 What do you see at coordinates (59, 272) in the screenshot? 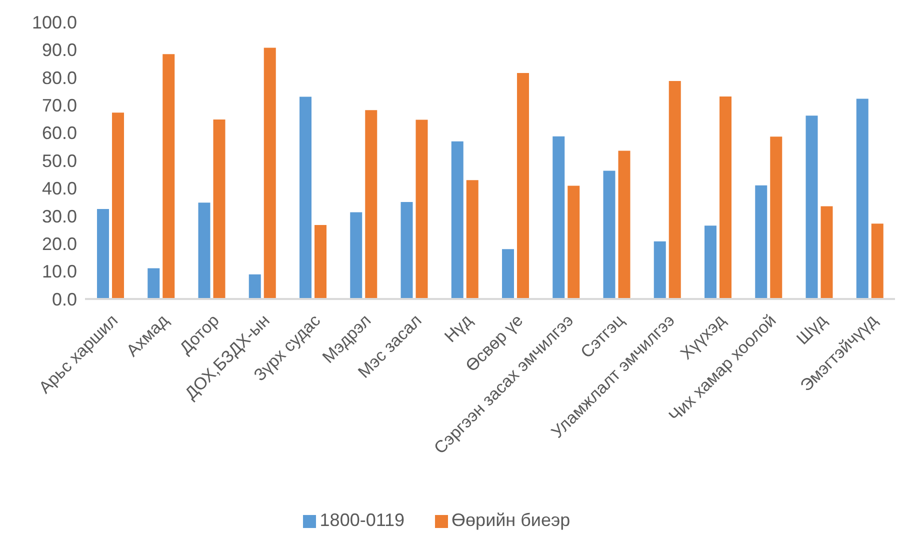
I see `y-tick-label: 10.0` at bounding box center [59, 272].